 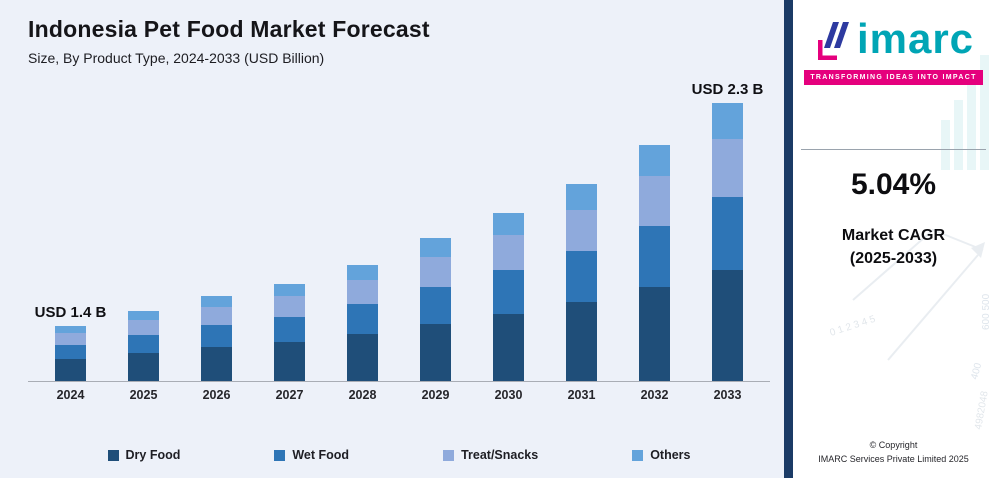 I want to click on x-axis-label: 2032, so click(x=654, y=395).